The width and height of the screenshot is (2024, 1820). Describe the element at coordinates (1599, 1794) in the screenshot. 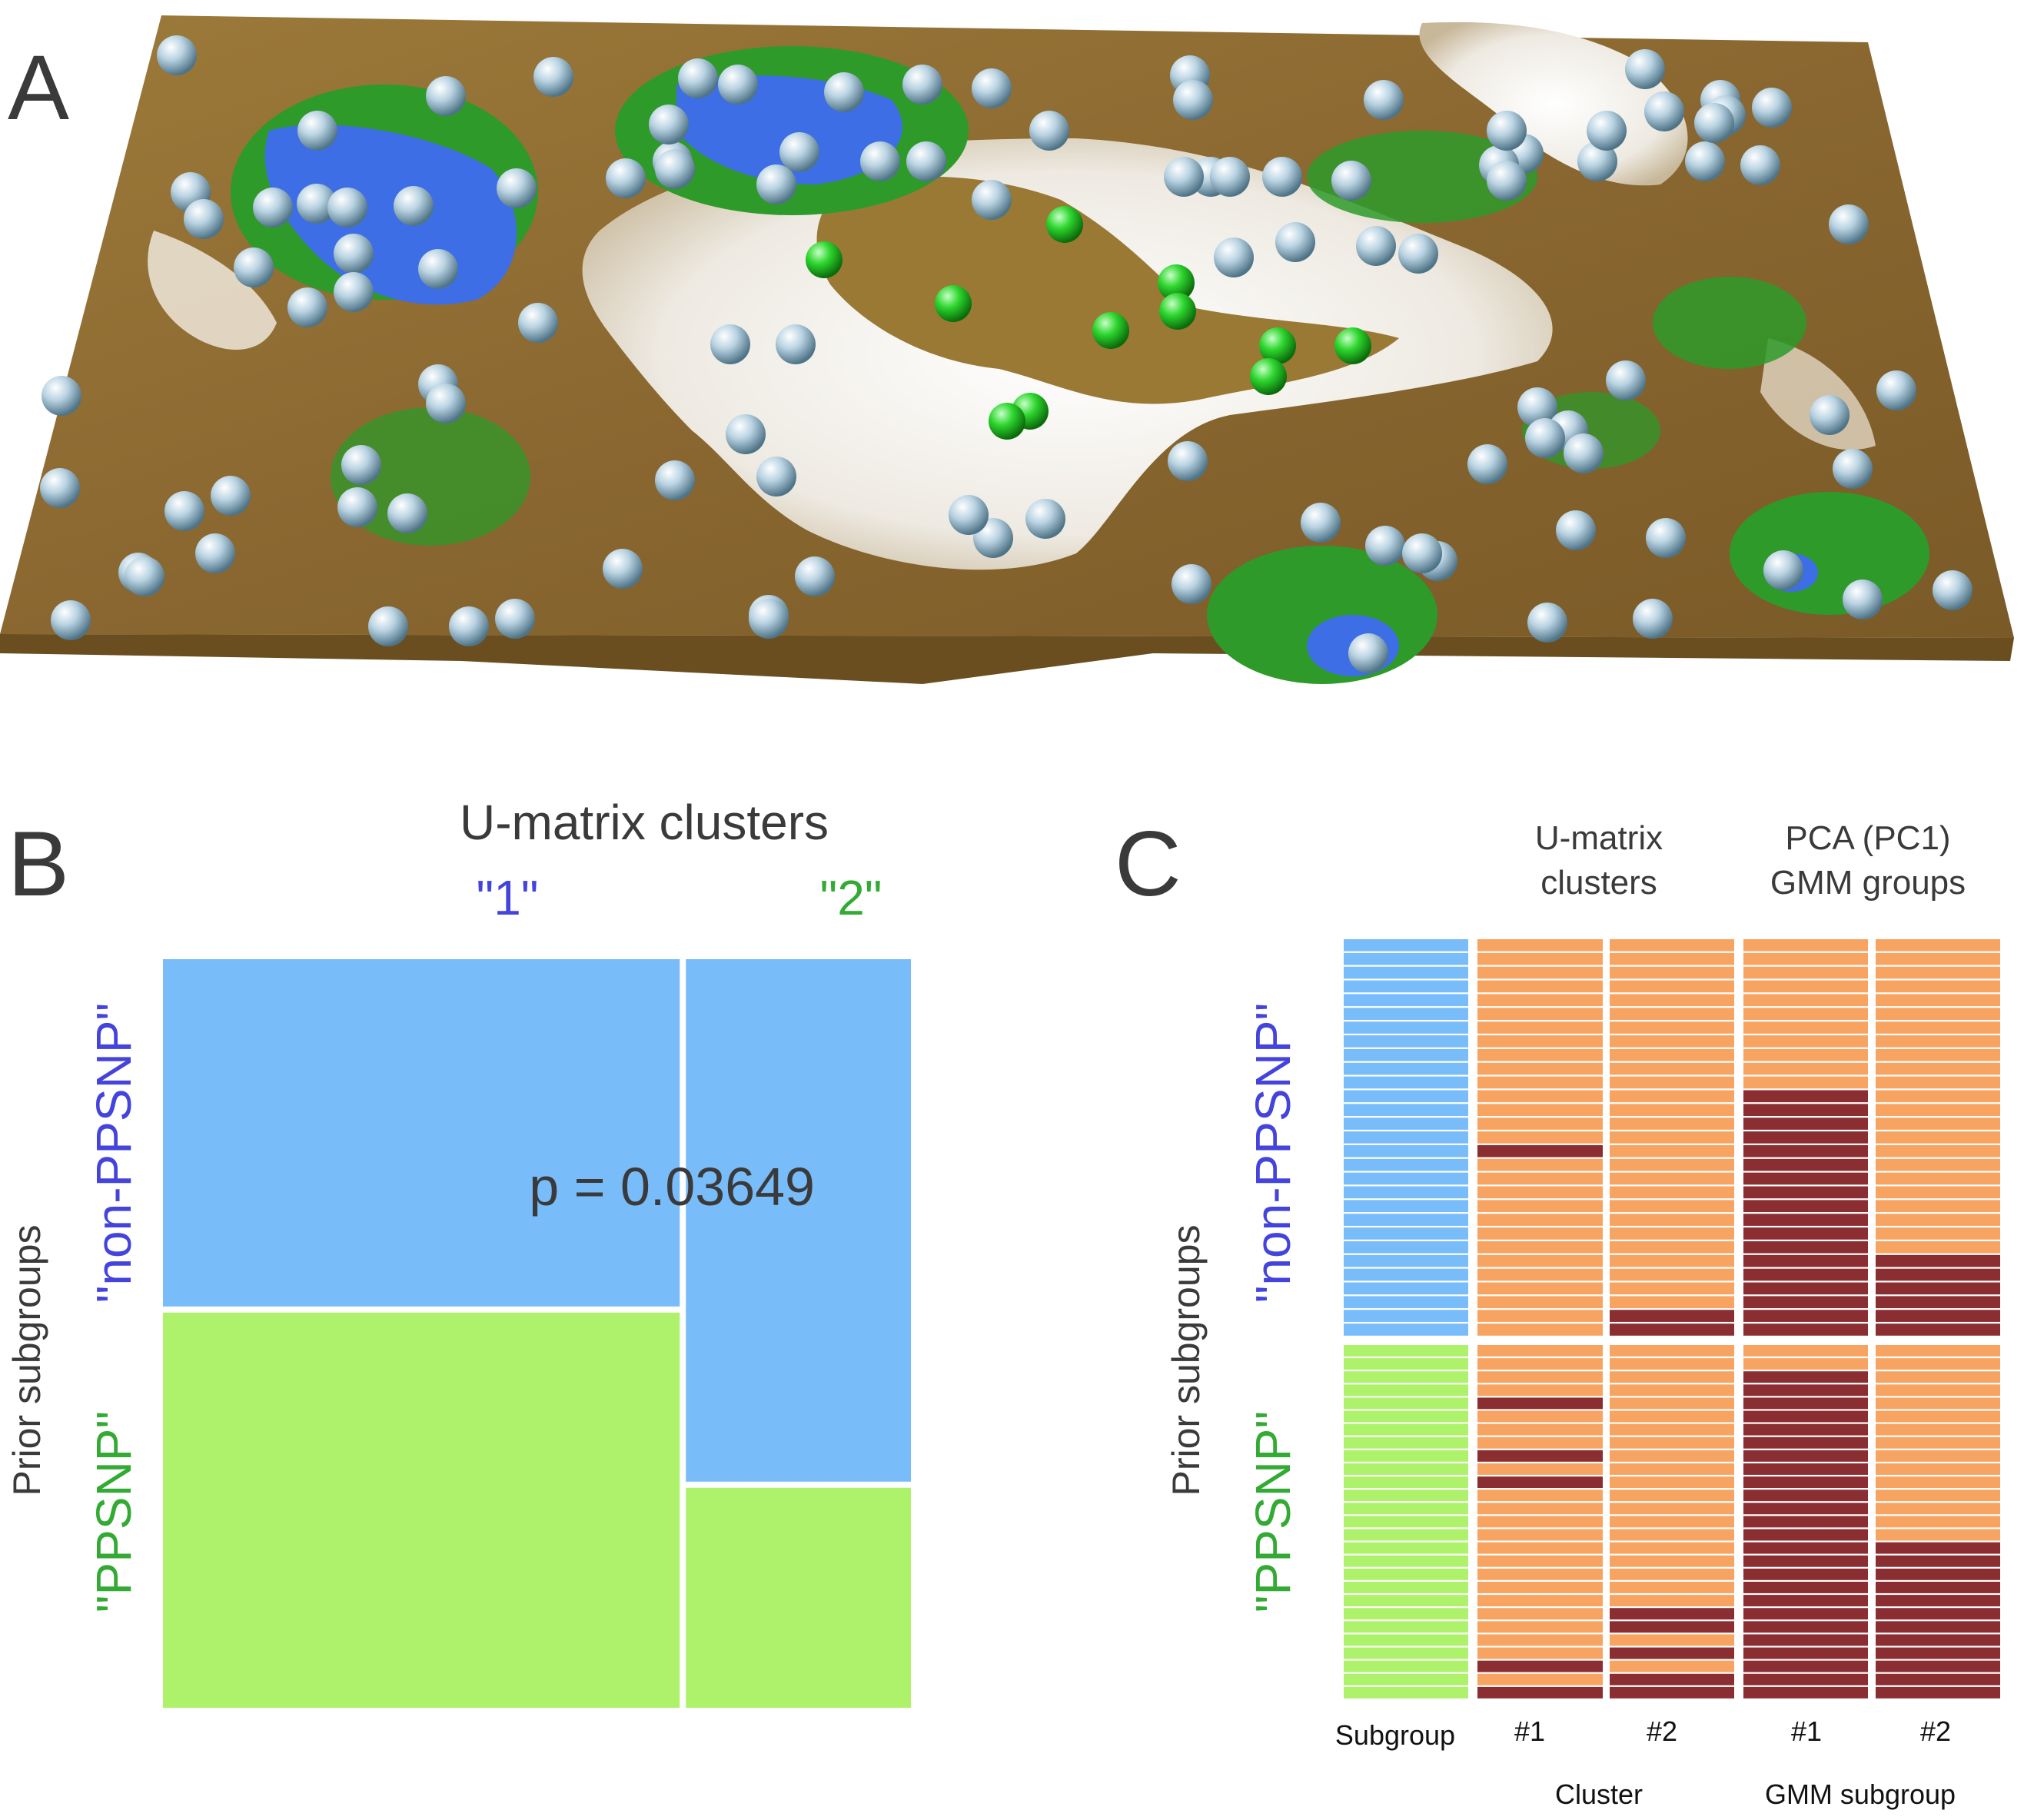

I see `group-label-cluster: Cluster` at that location.